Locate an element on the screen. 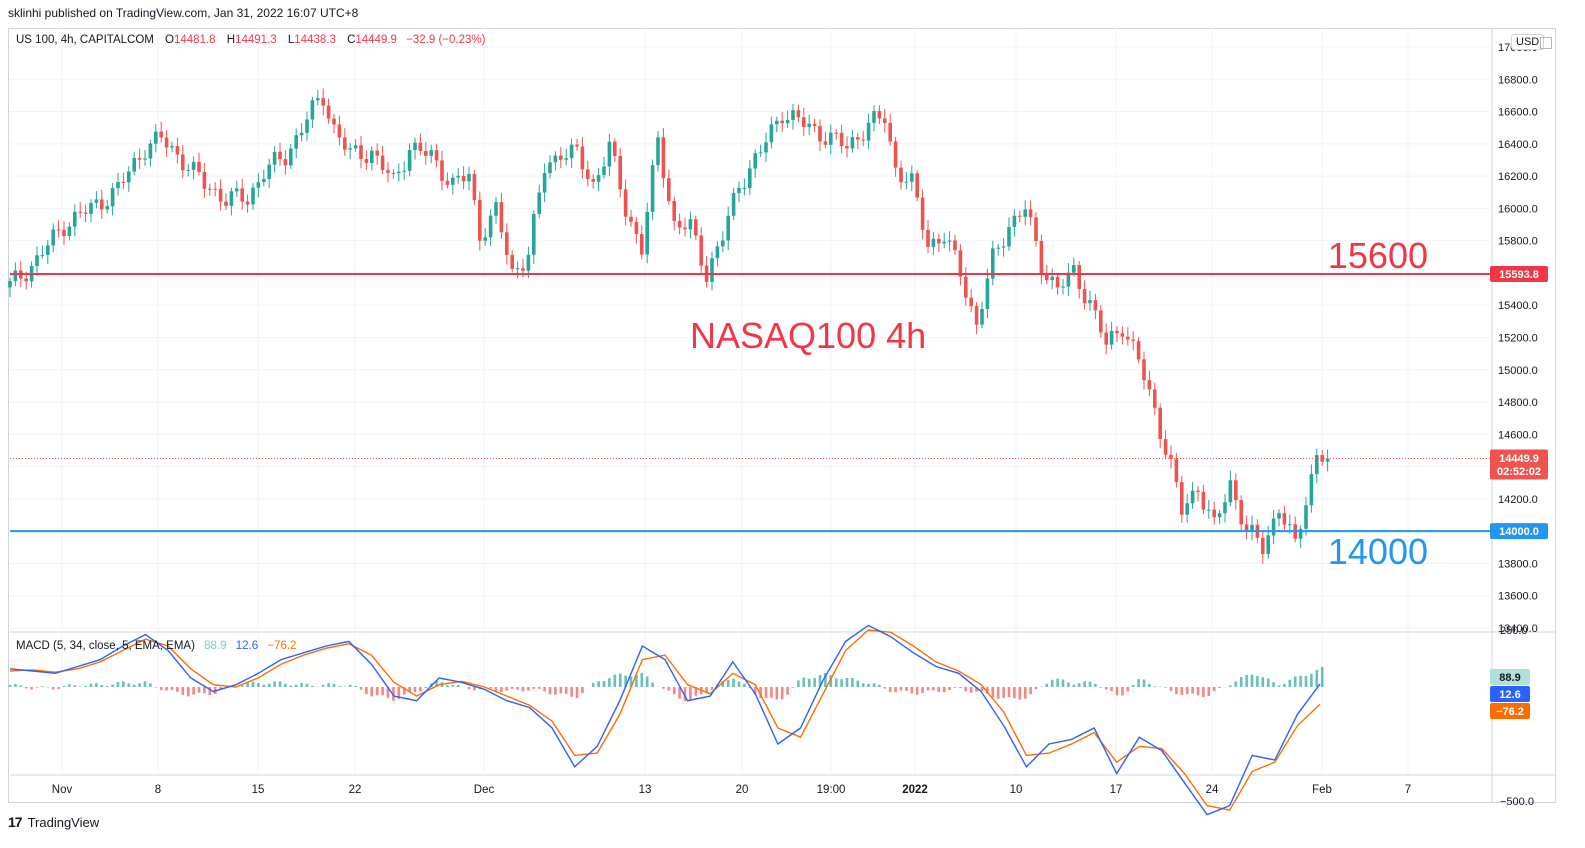 This screenshot has height=848, width=1585. support-price-tag-label: 14000.0 is located at coordinates (1519, 532).